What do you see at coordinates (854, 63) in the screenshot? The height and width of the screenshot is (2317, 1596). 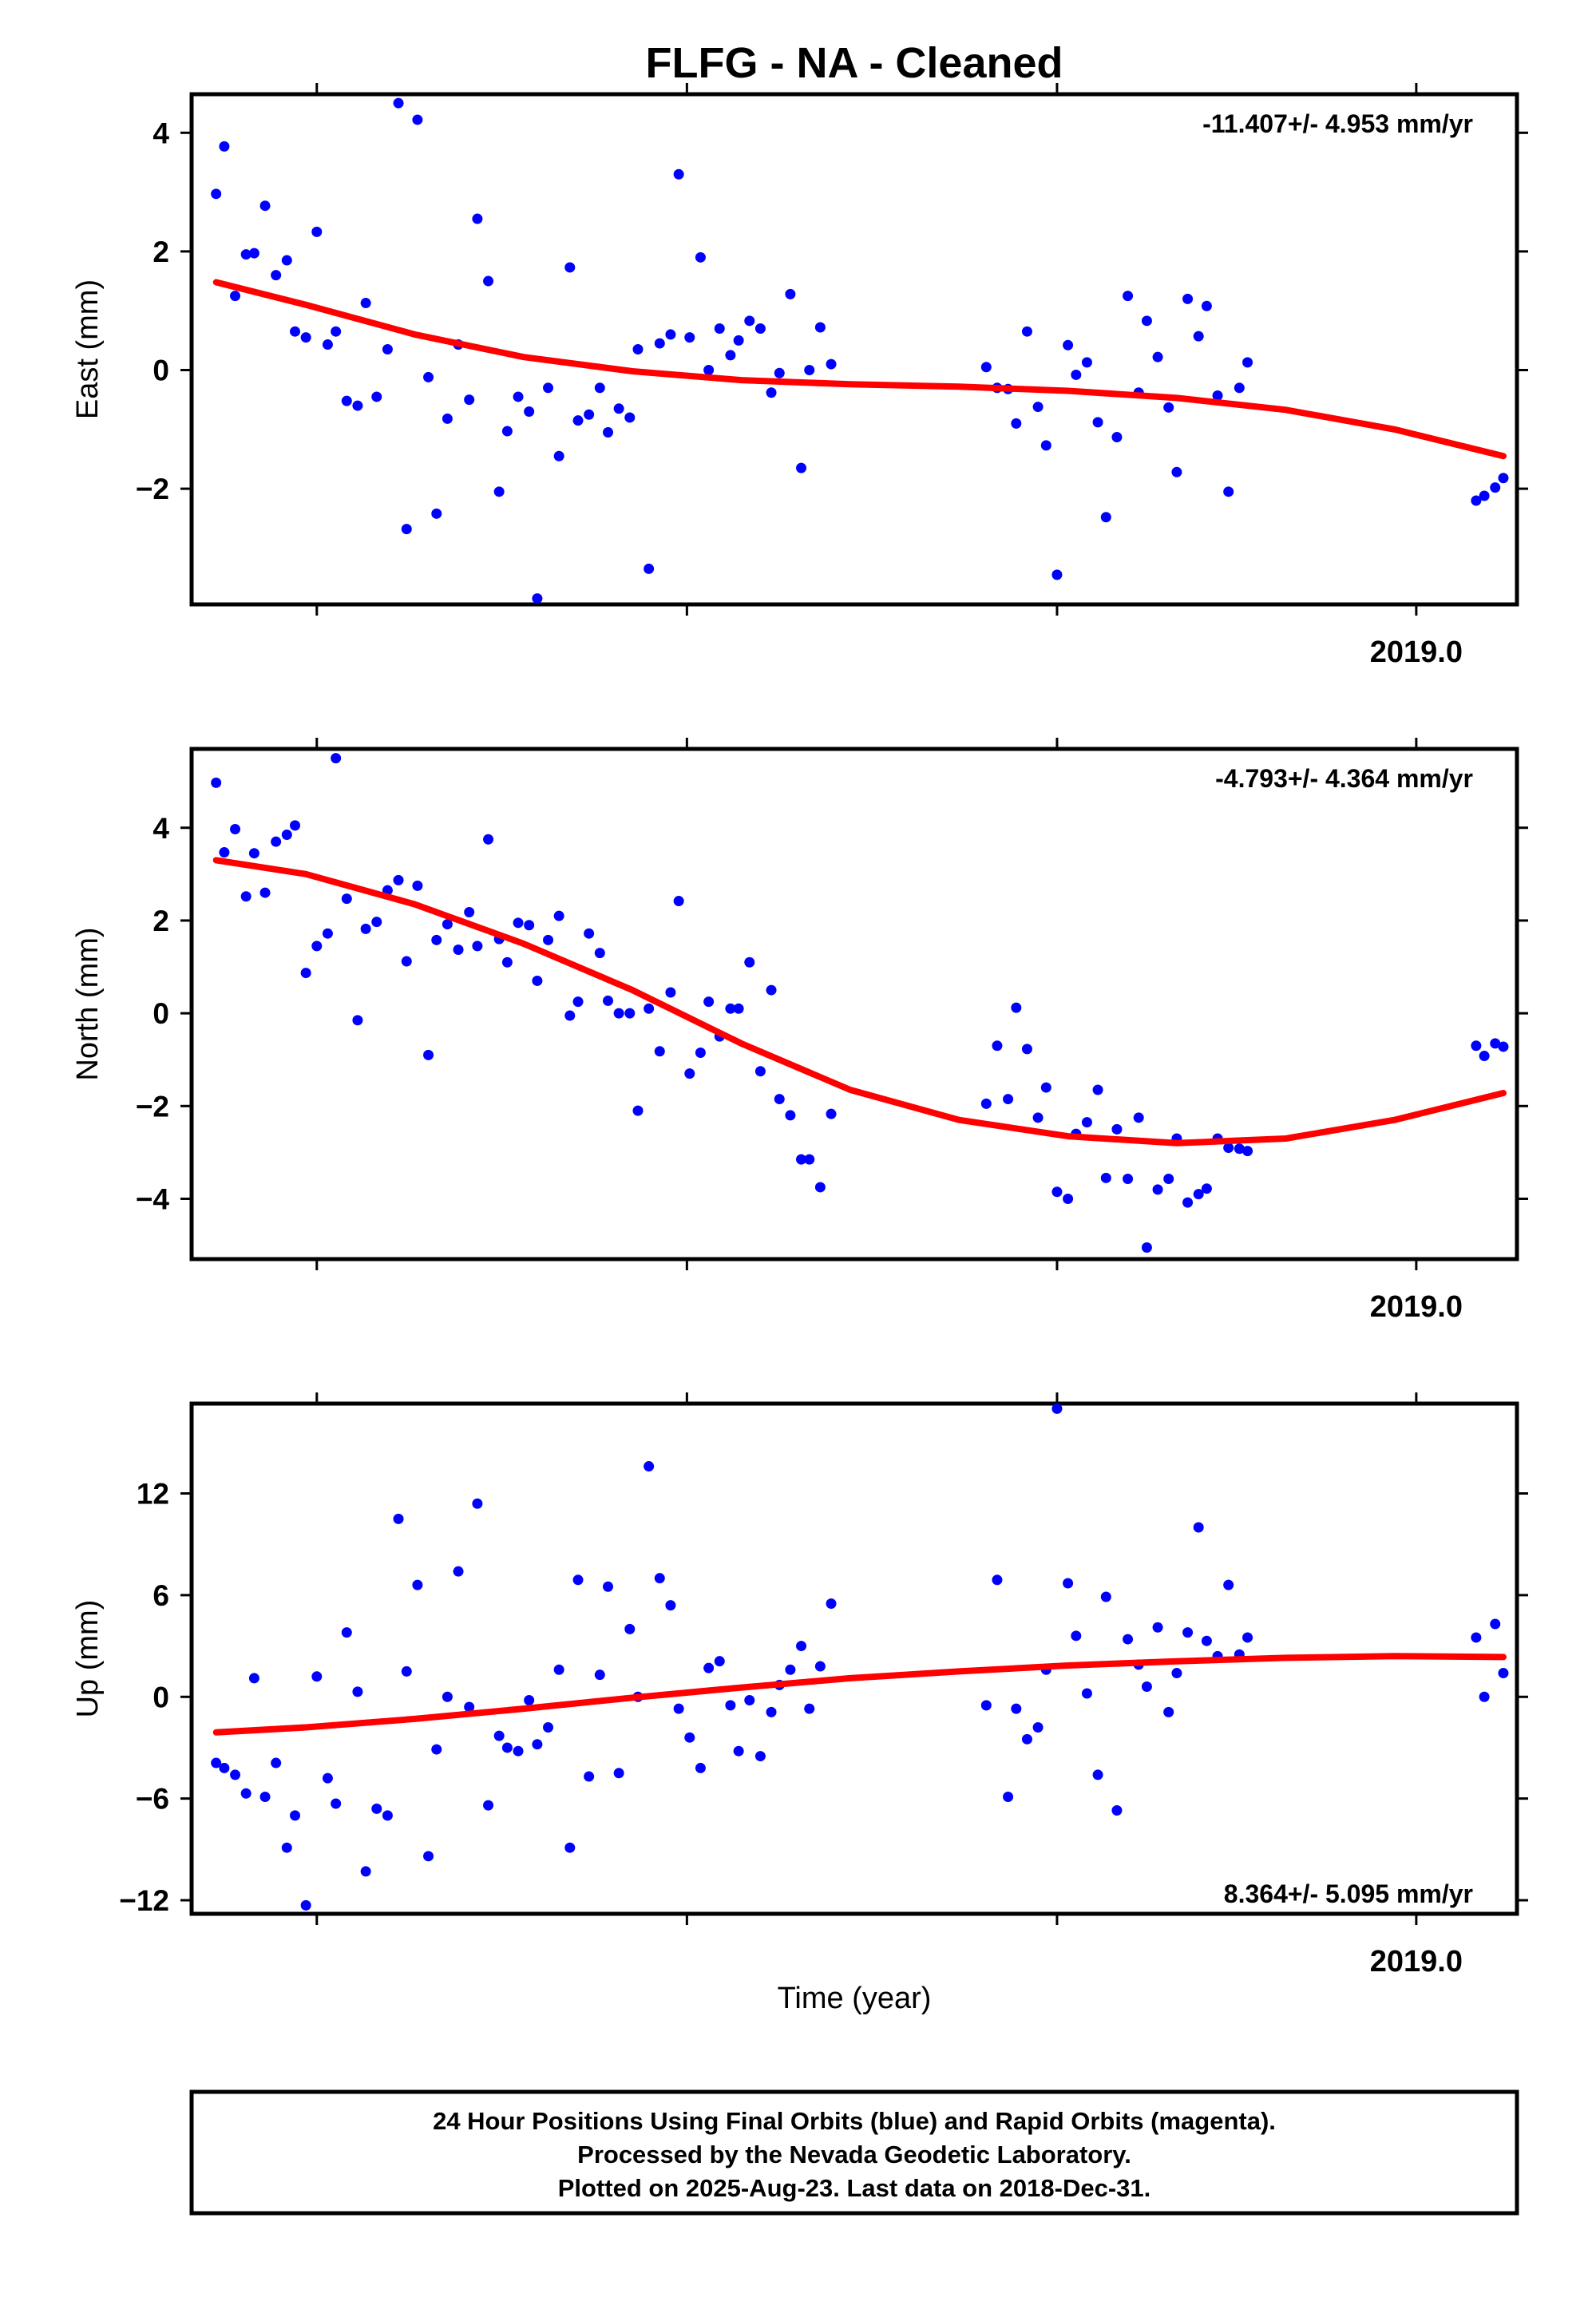 I see `chart-title: FLFG - NA - Cleaned` at bounding box center [854, 63].